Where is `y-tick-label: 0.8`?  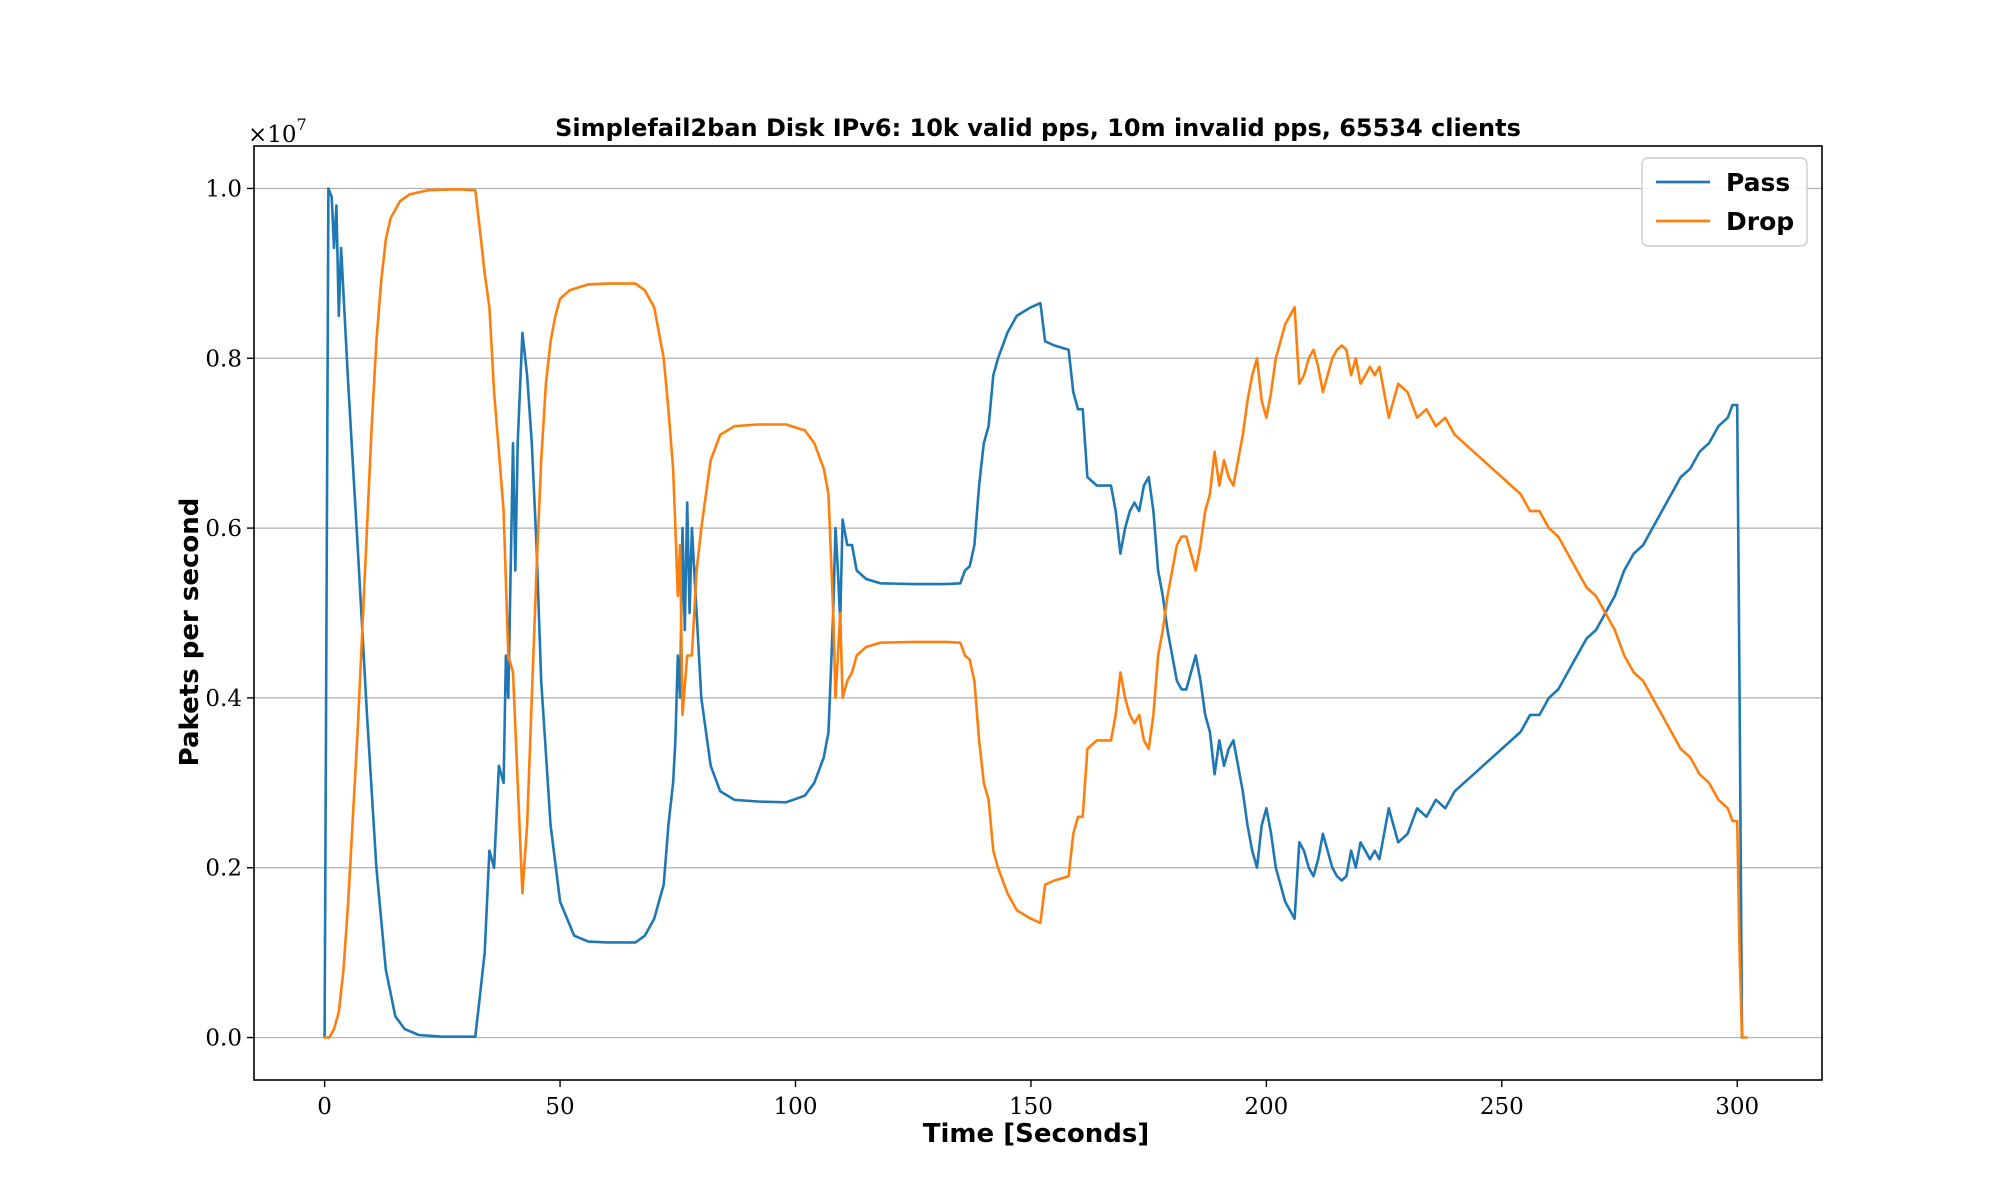
y-tick-label: 0.8 is located at coordinates (223, 359).